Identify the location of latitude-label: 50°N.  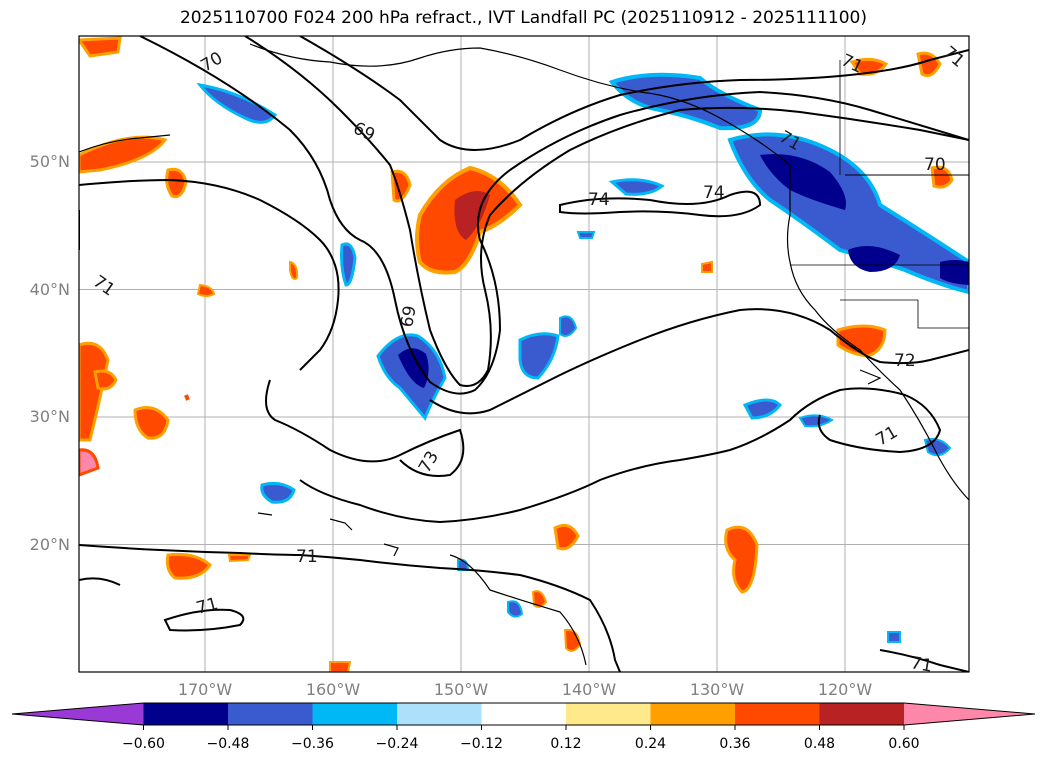
(49, 161).